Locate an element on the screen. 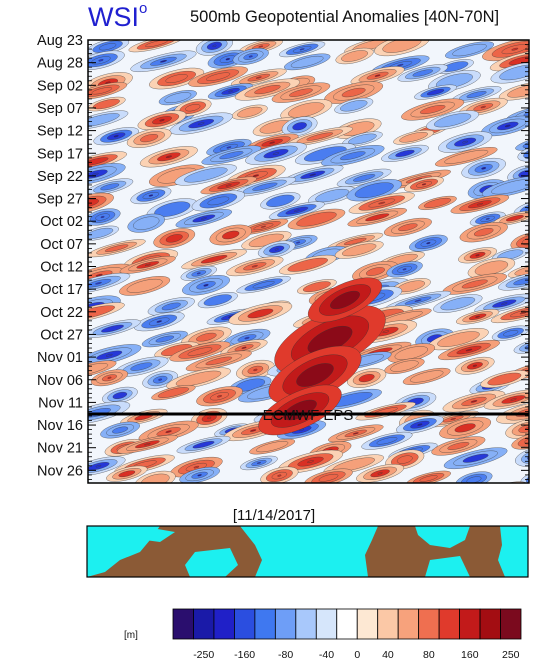 Image resolution: width=548 pixels, height=665 pixels. y-tick-label: Nov 16 is located at coordinates (60, 426).